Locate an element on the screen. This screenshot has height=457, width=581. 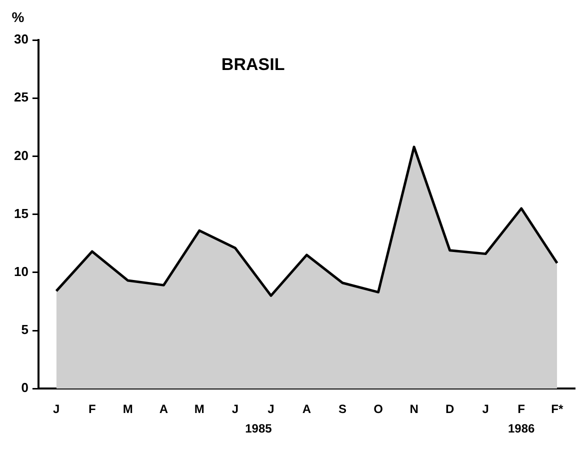
y-tick-label: 10 is located at coordinates (21, 271).